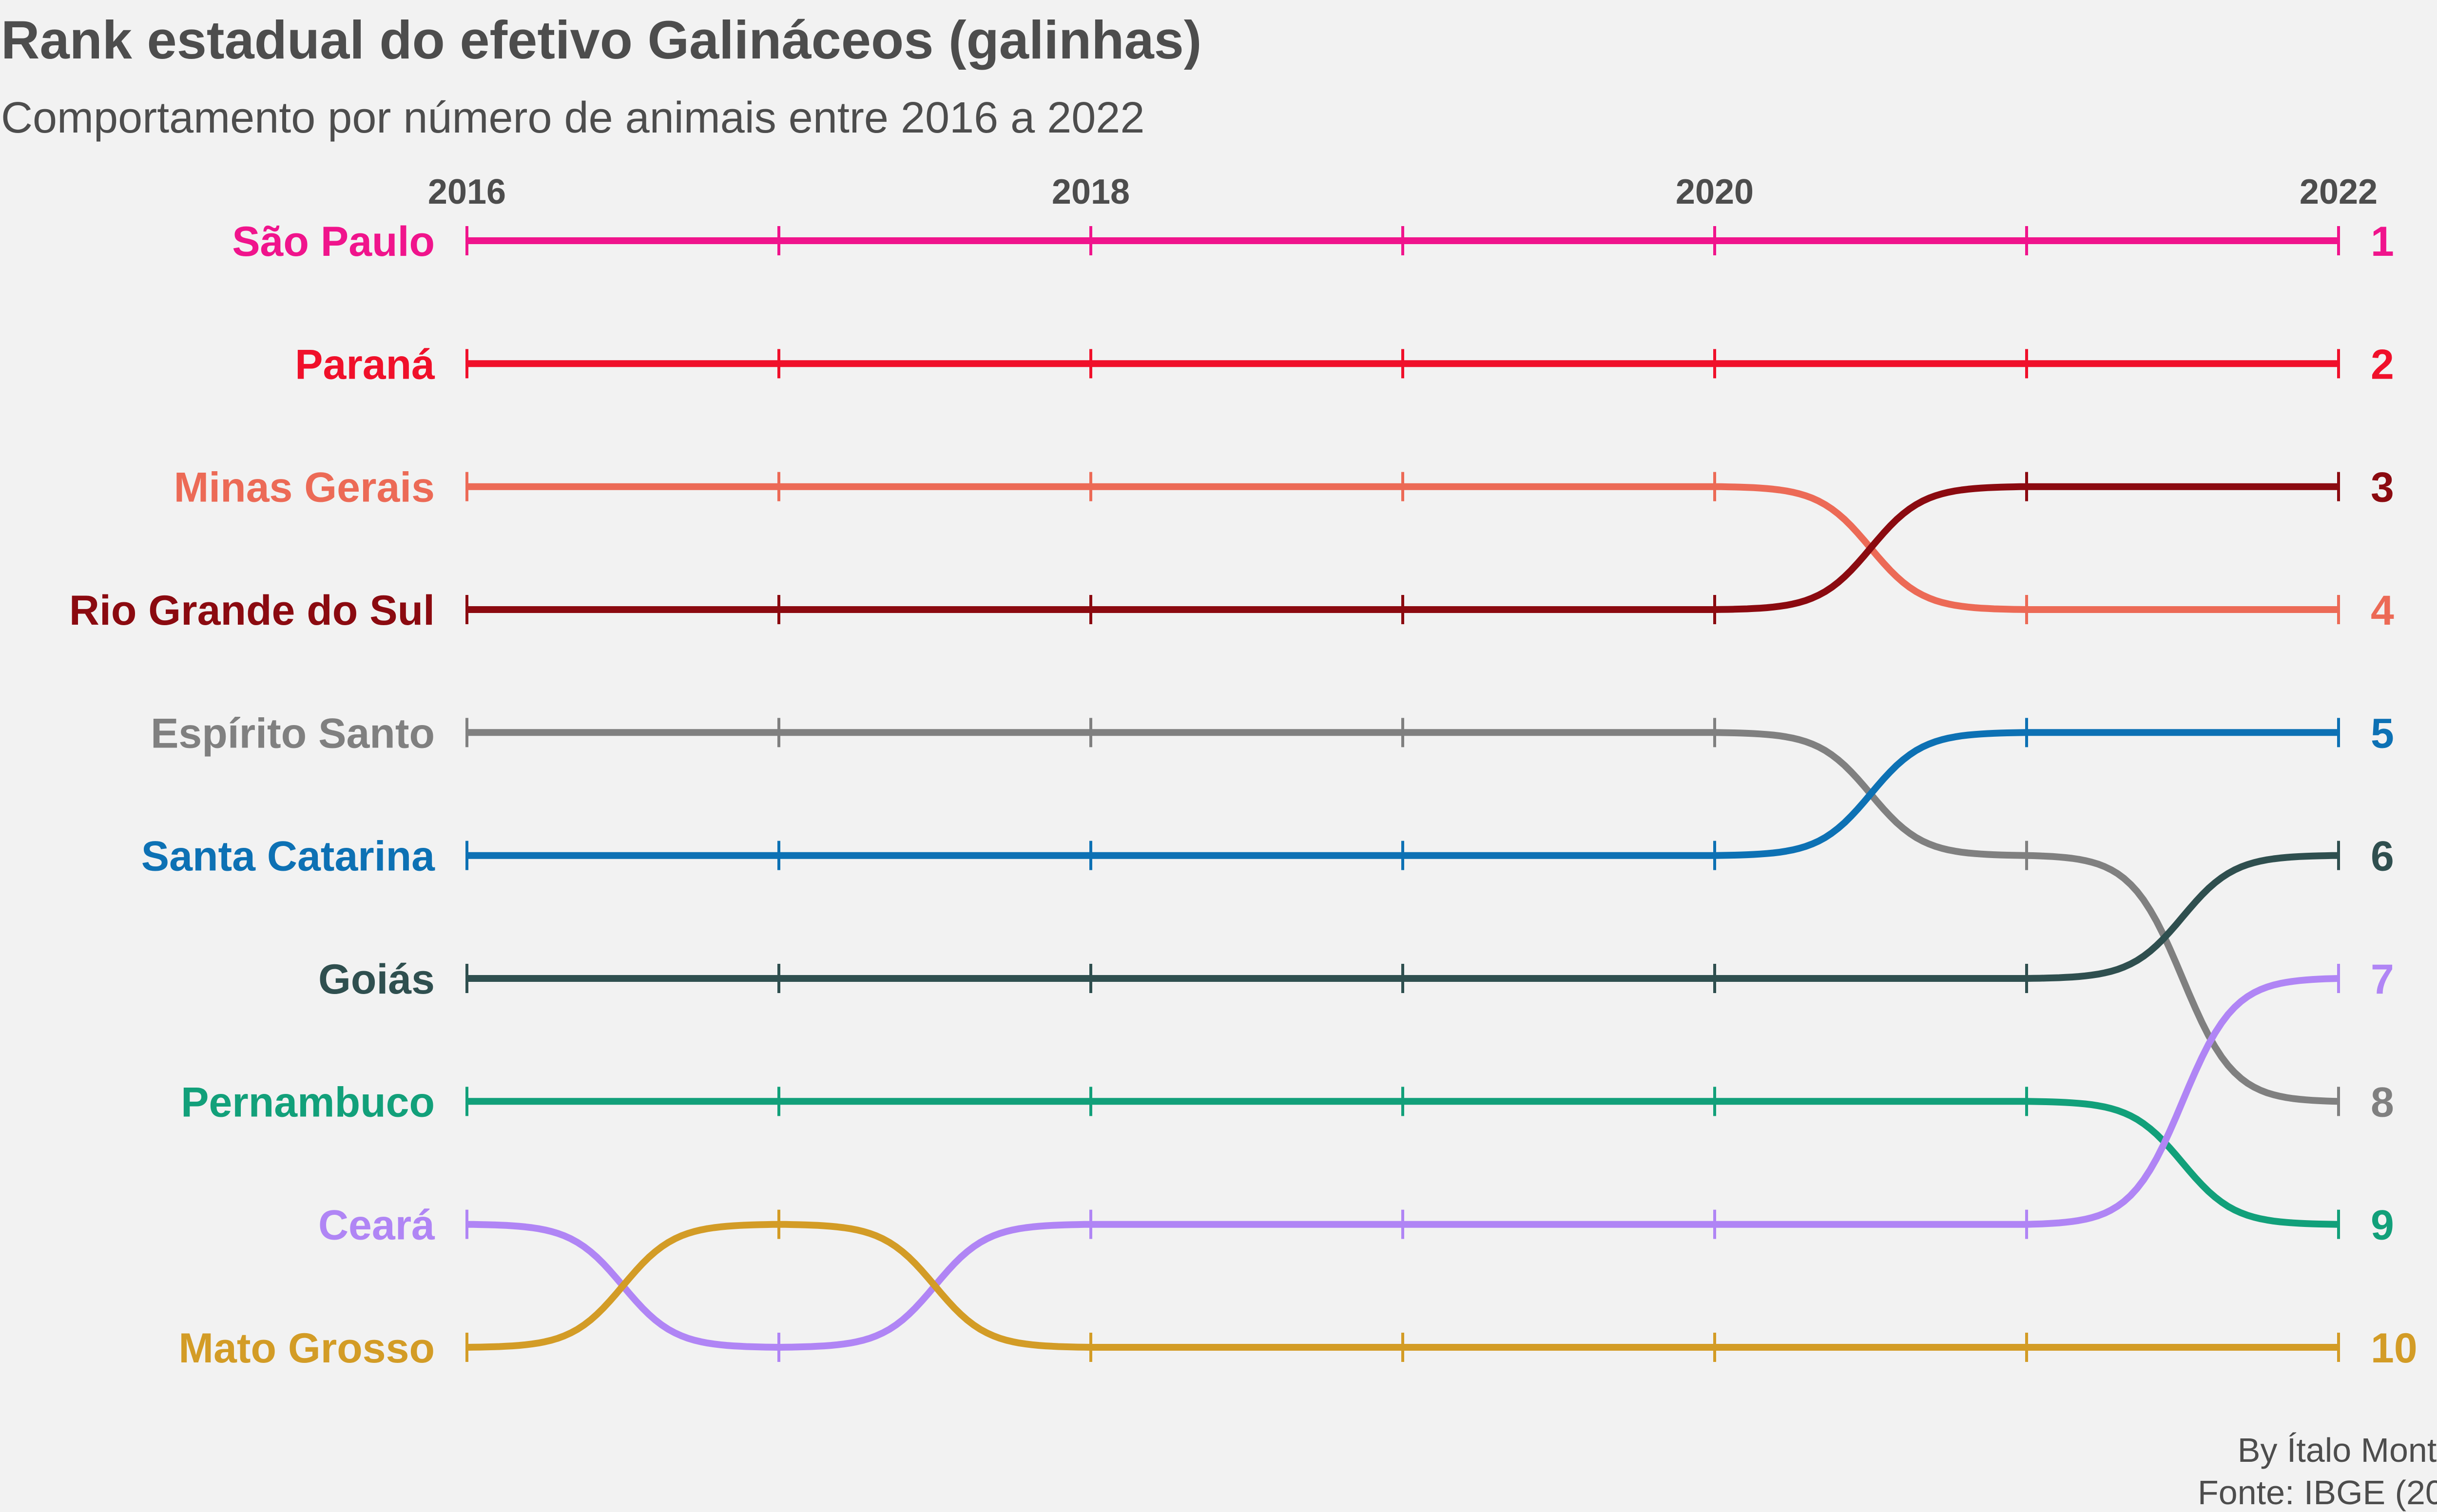 This screenshot has width=2437, height=1512. What do you see at coordinates (2383, 487) in the screenshot?
I see `rank-label: 3` at bounding box center [2383, 487].